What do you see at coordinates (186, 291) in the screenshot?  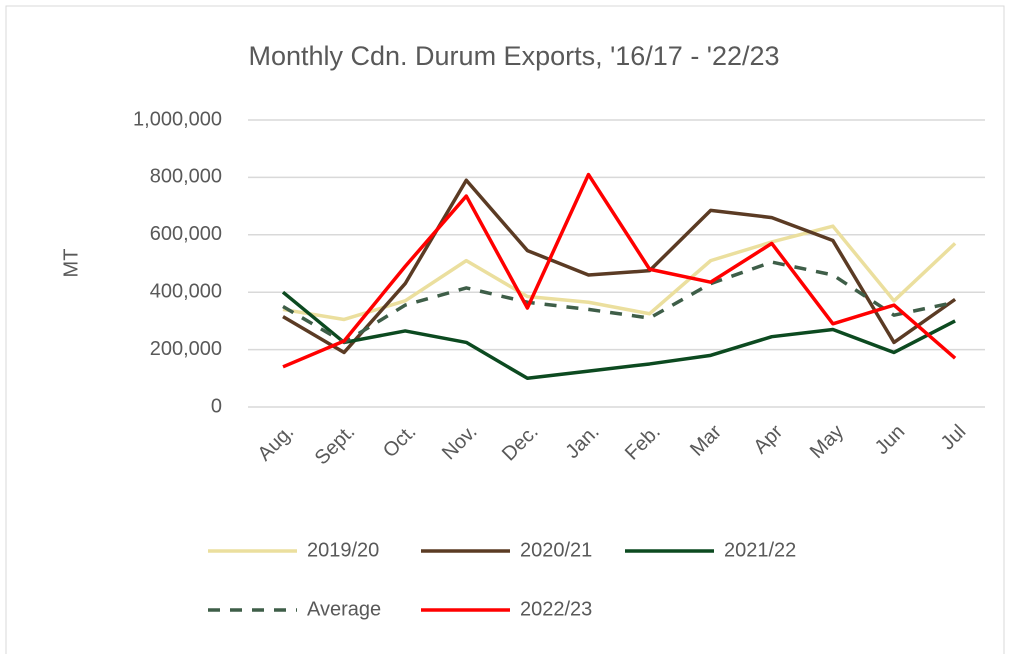 I see `y-tick-label: 400,000` at bounding box center [186, 291].